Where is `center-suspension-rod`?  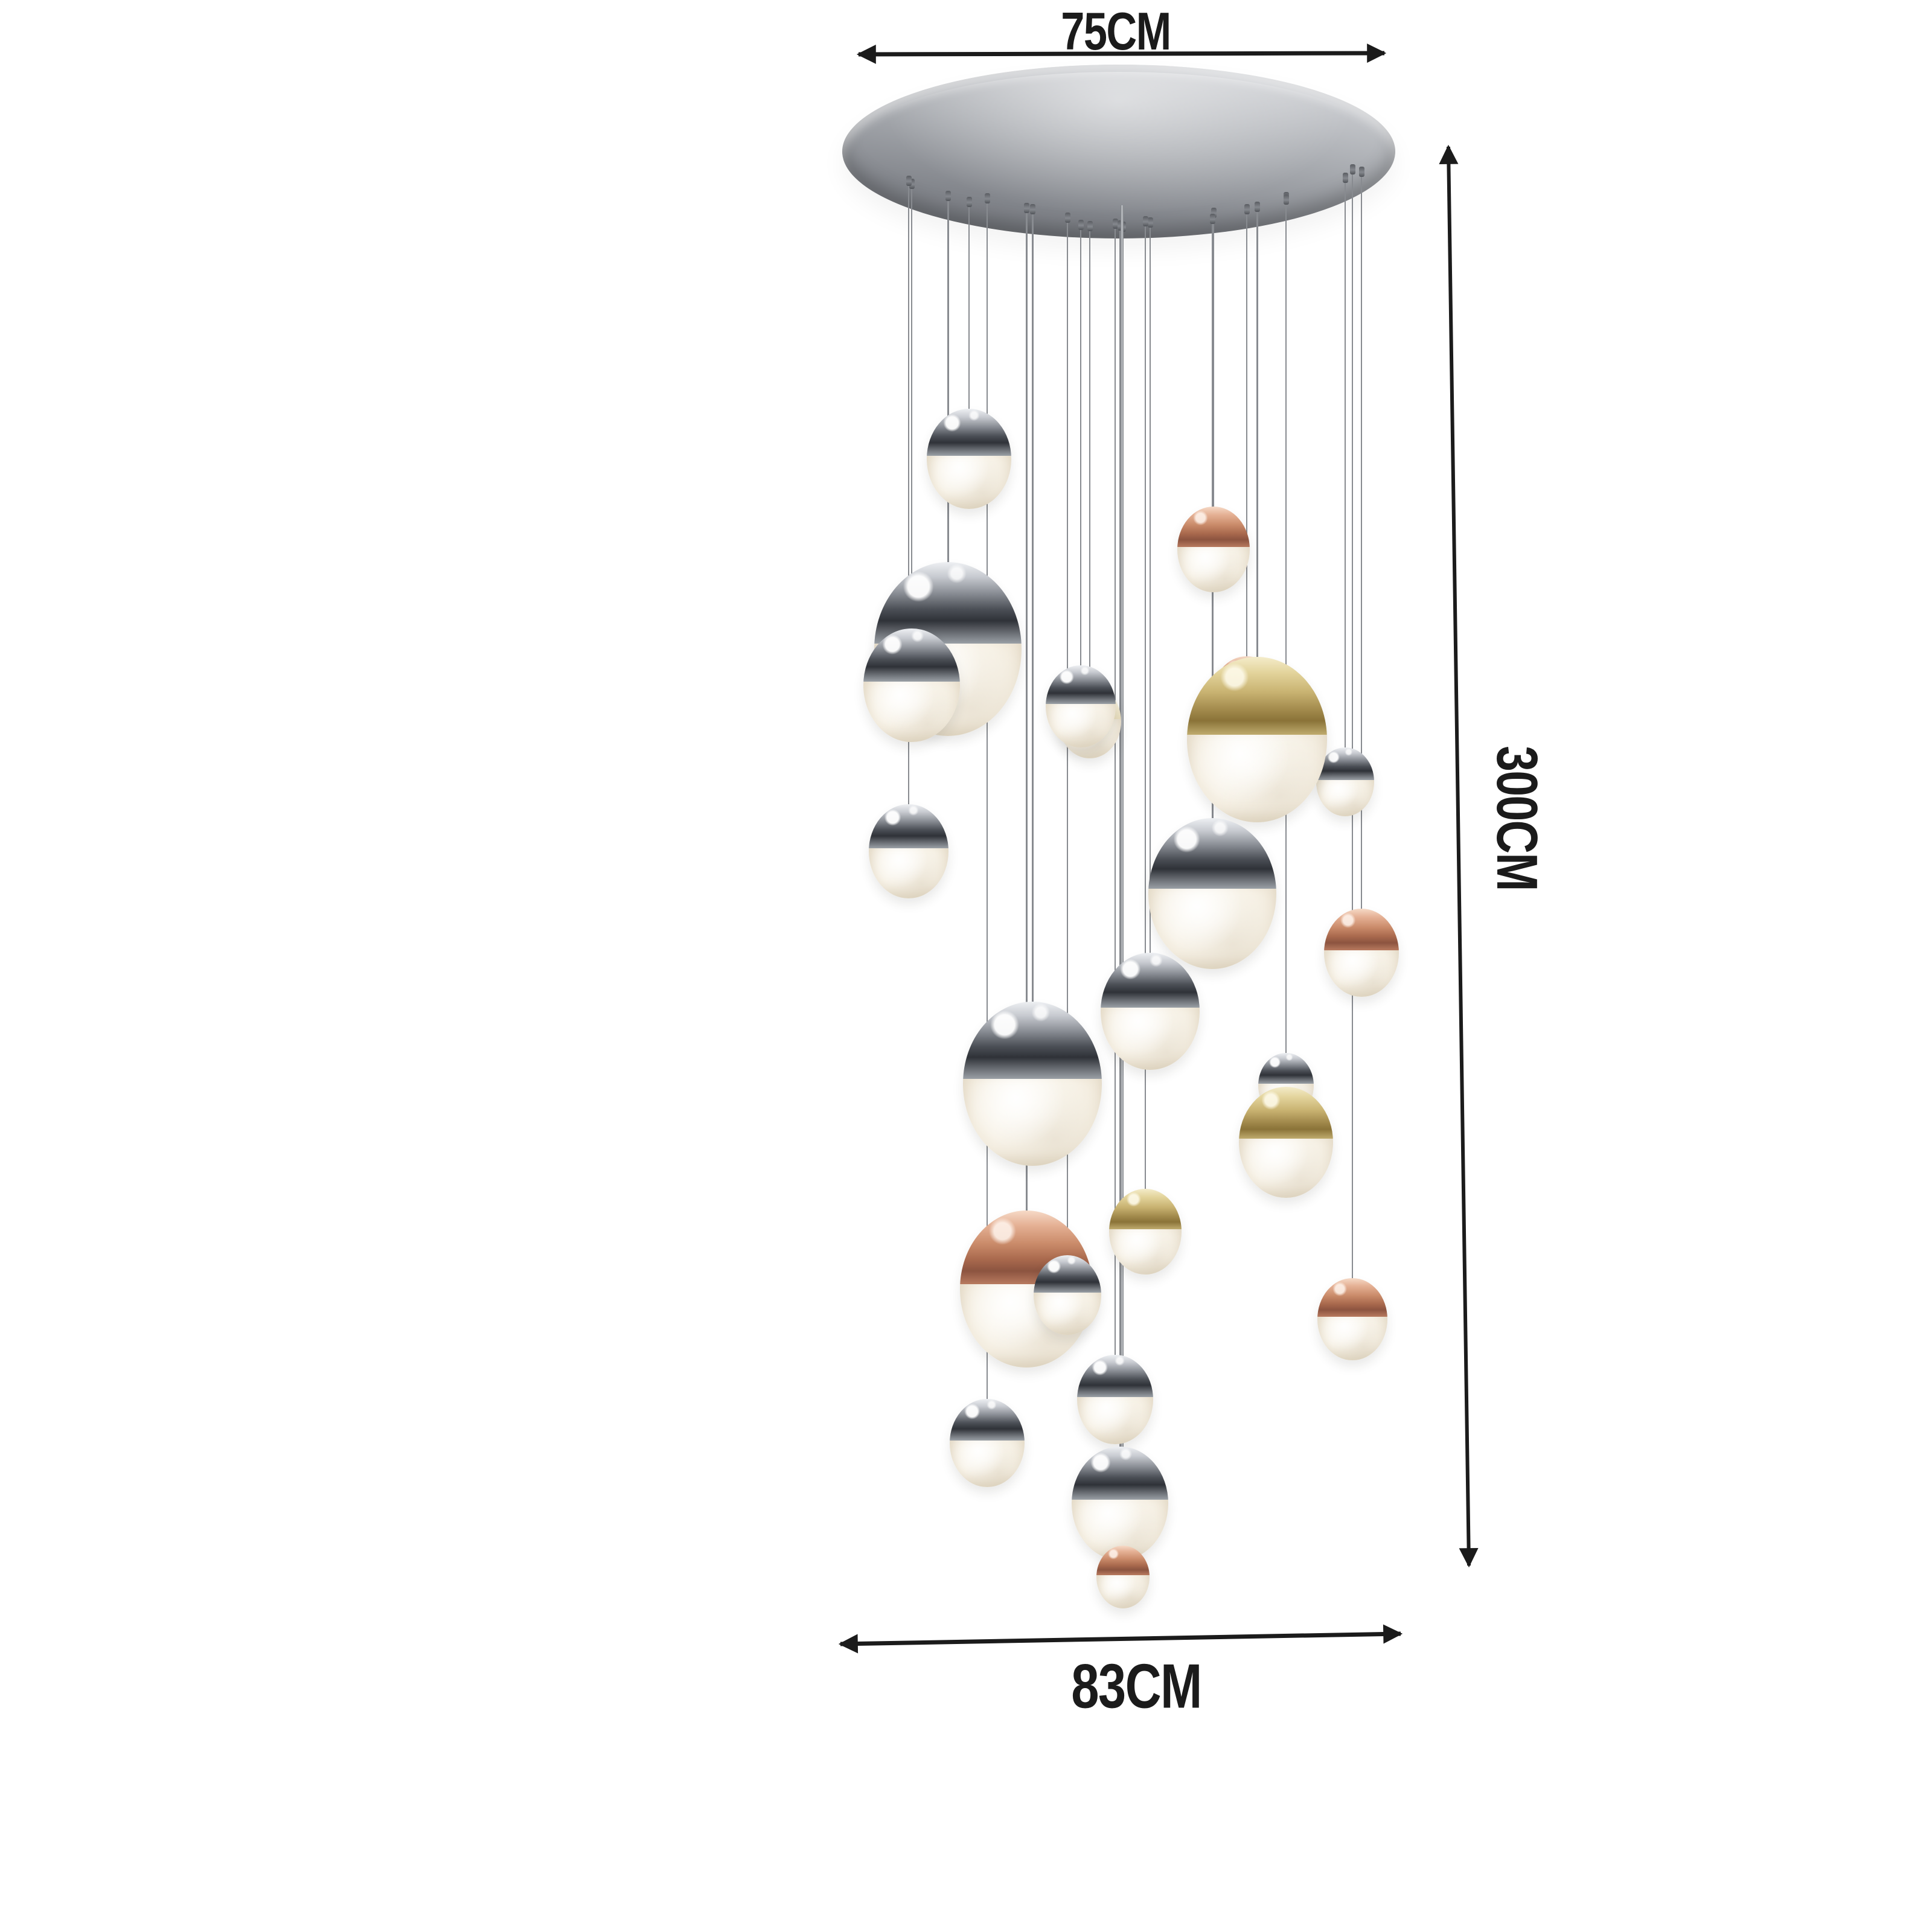
center-suspension-rod is located at coordinates (1122, 830).